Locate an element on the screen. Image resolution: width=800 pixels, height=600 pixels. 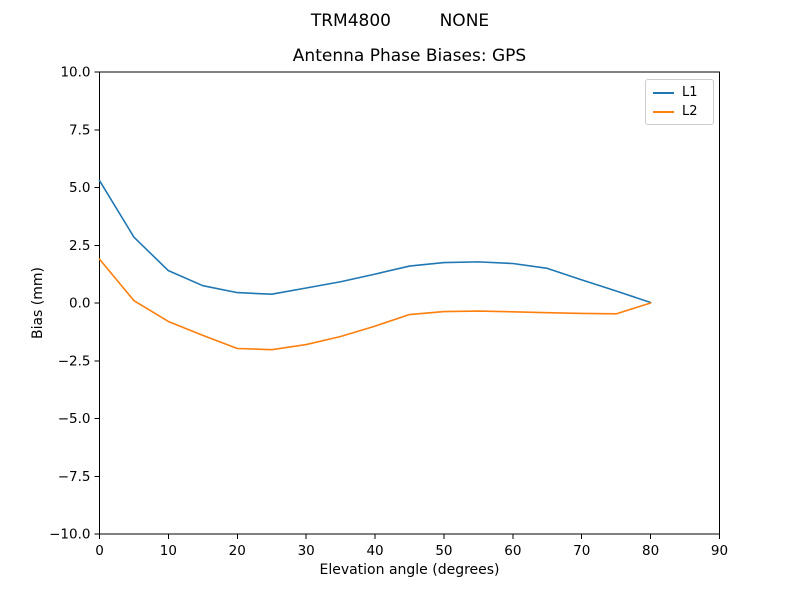
x-tick-label: 20 is located at coordinates (237, 551).